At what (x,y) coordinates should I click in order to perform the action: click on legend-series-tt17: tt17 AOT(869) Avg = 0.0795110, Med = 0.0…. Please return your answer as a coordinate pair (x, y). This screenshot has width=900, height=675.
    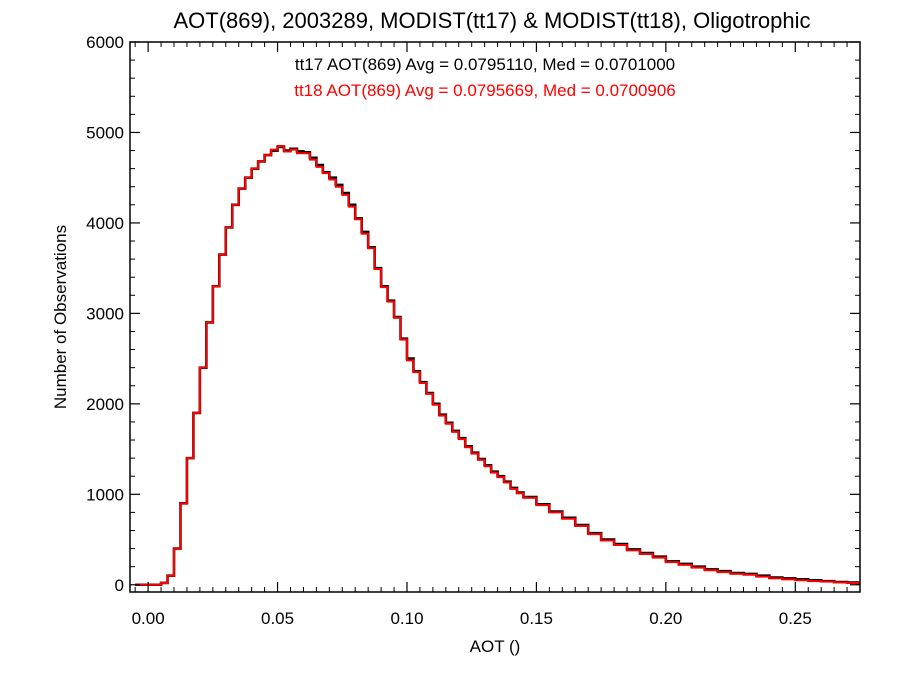
    Looking at the image, I should click on (485, 64).